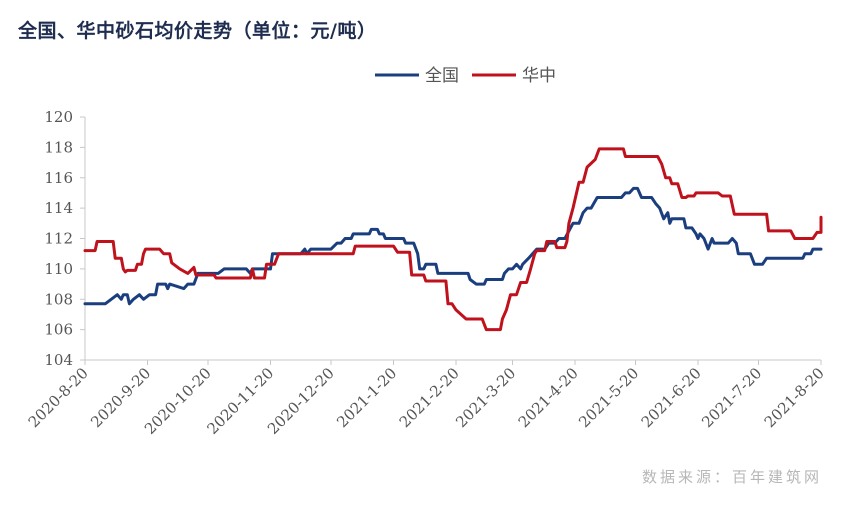  I want to click on x-tick-label: 2021-7-20, so click(731, 397).